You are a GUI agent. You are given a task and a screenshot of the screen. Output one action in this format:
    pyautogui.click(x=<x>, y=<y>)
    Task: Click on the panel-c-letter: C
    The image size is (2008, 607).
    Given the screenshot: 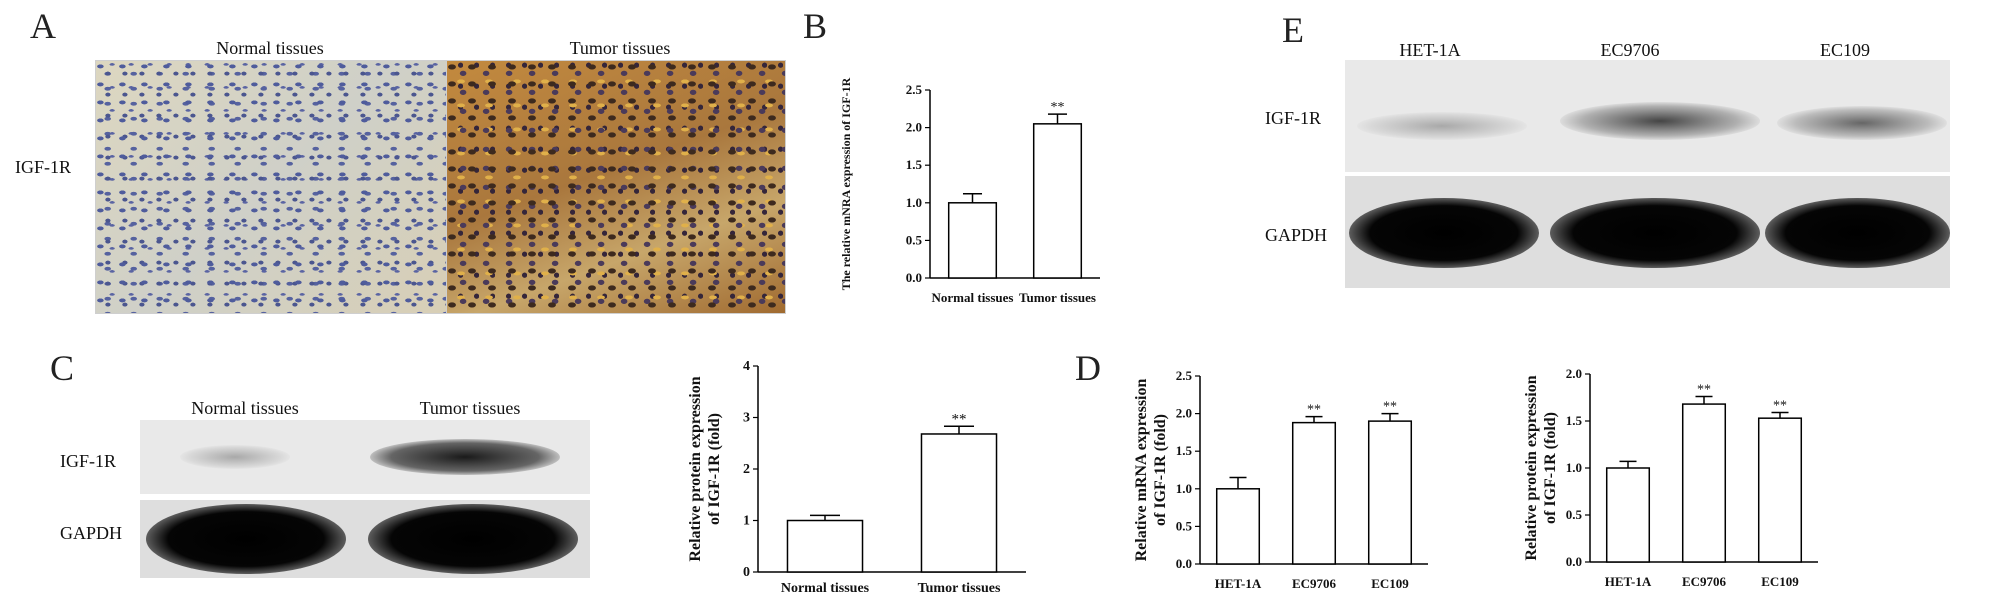 What is the action you would take?
    pyautogui.click(x=62, y=368)
    